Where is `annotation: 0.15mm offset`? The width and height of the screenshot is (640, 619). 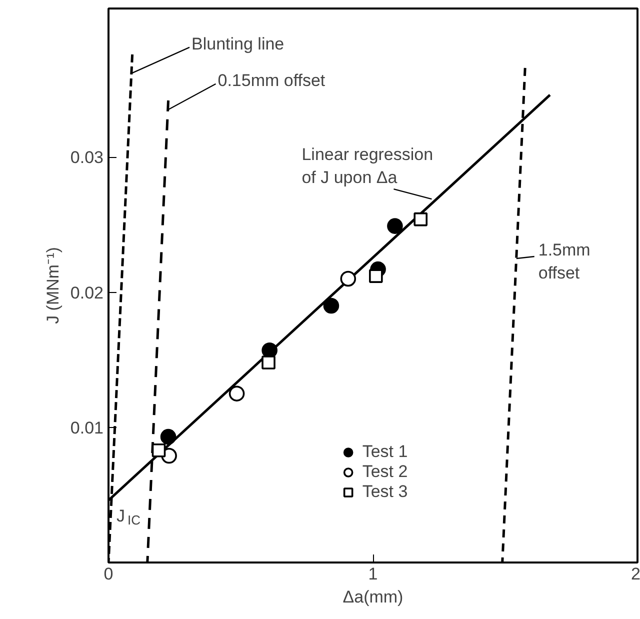 annotation: 0.15mm offset is located at coordinates (272, 80).